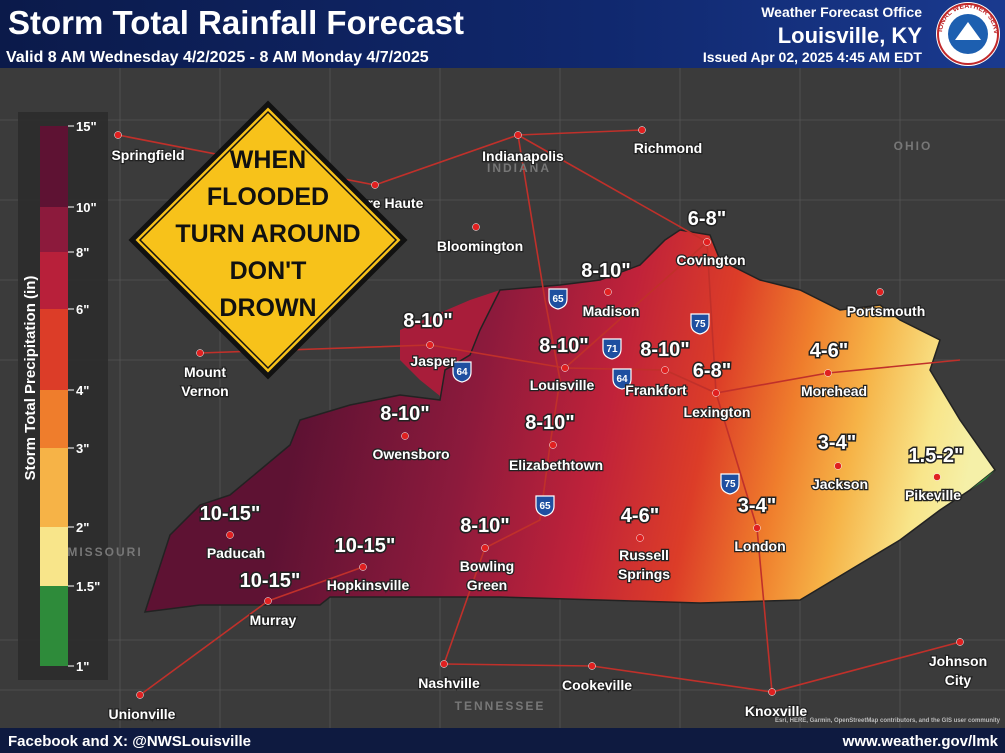 This screenshot has width=1005, height=753. Describe the element at coordinates (268, 271) in the screenshot. I see `sign-line: DON'T` at that location.